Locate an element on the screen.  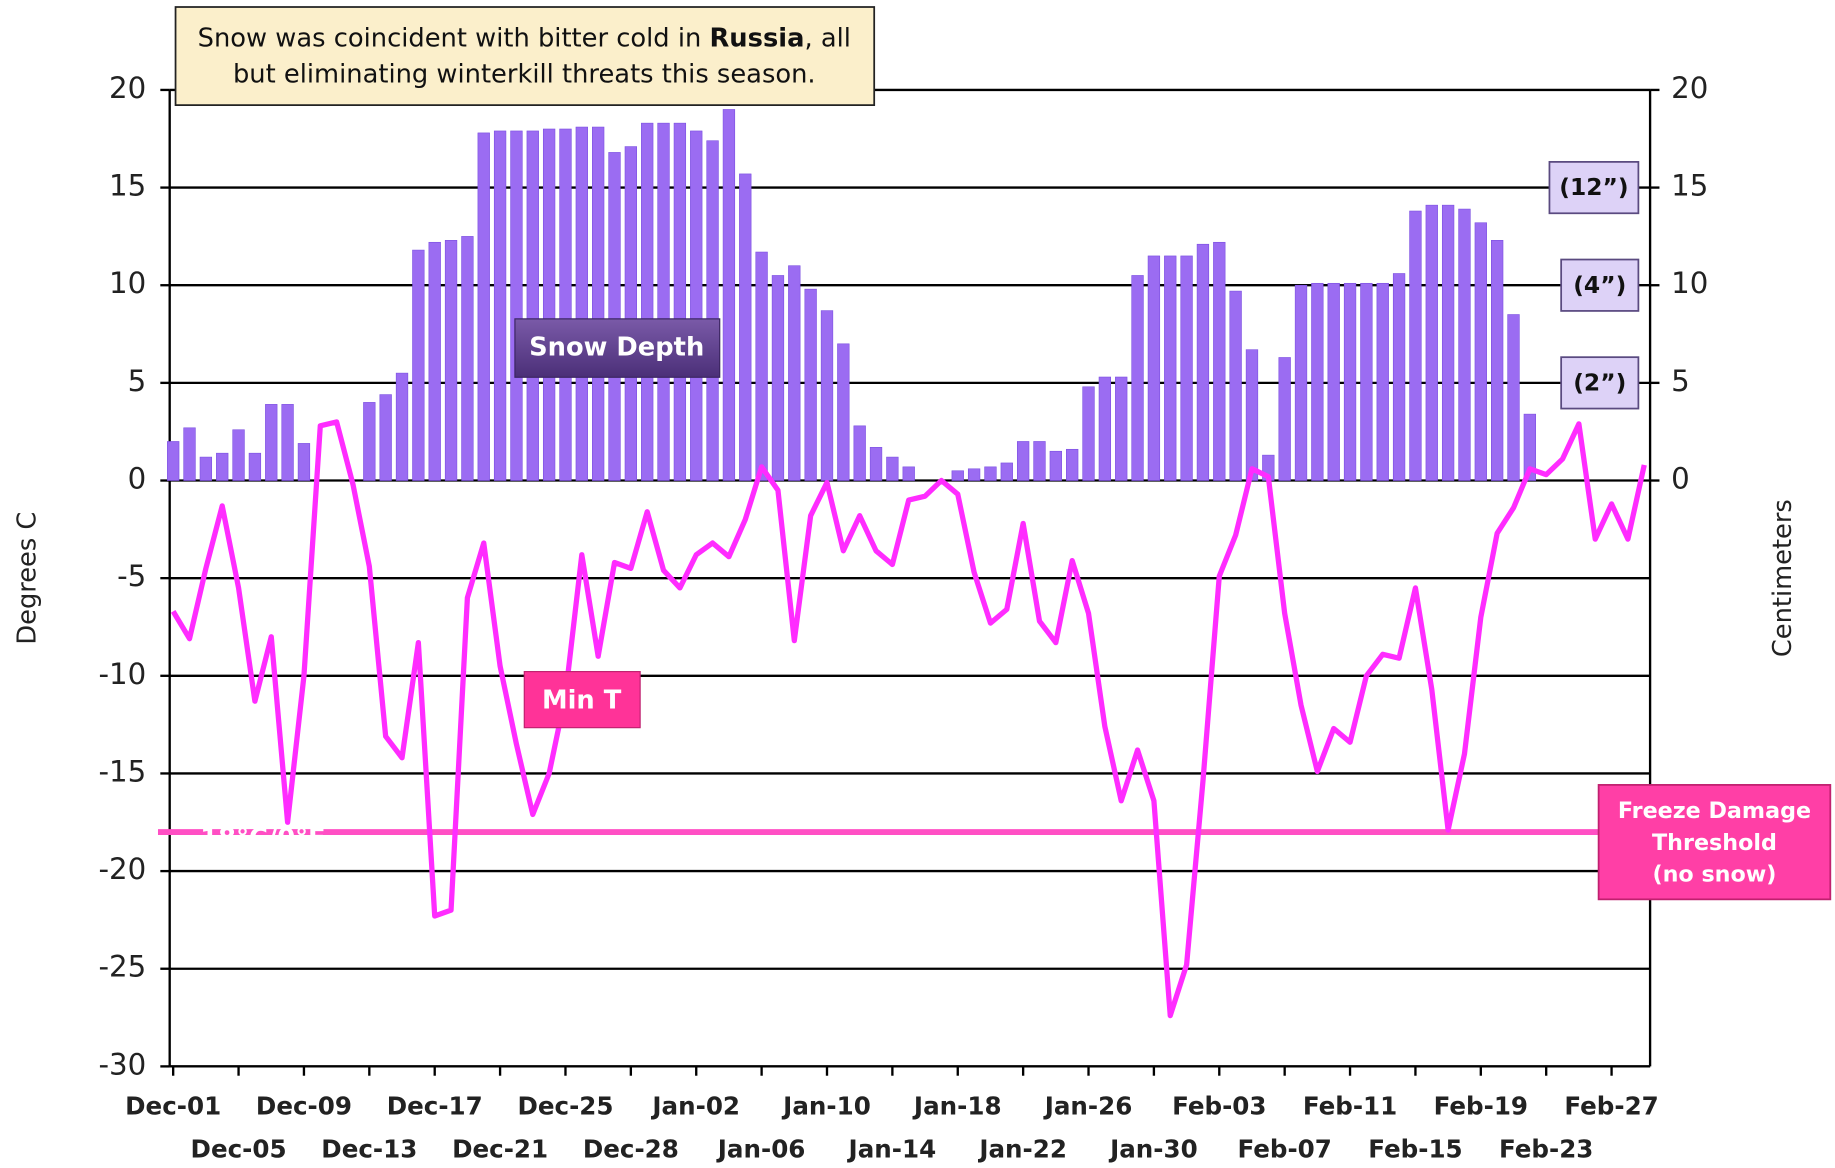
y2-tick-label: 10 is located at coordinates (1689, 283).